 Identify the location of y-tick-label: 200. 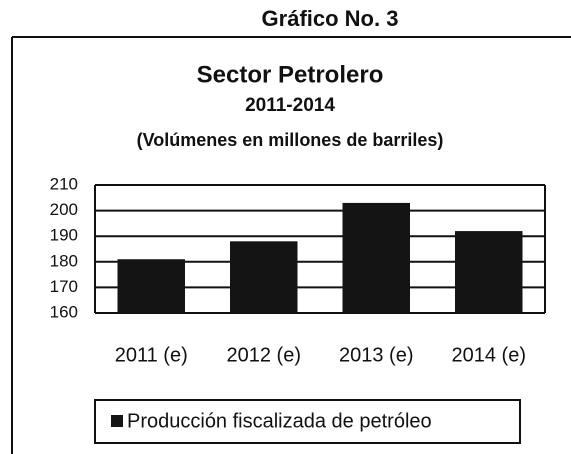
(64, 209).